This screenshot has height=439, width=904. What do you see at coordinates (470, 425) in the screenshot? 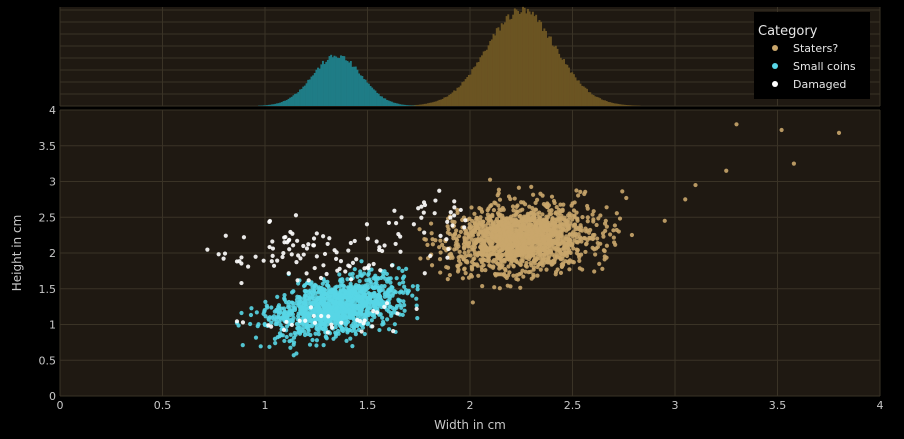
I see `x-axis-title: Width in cm` at bounding box center [470, 425].